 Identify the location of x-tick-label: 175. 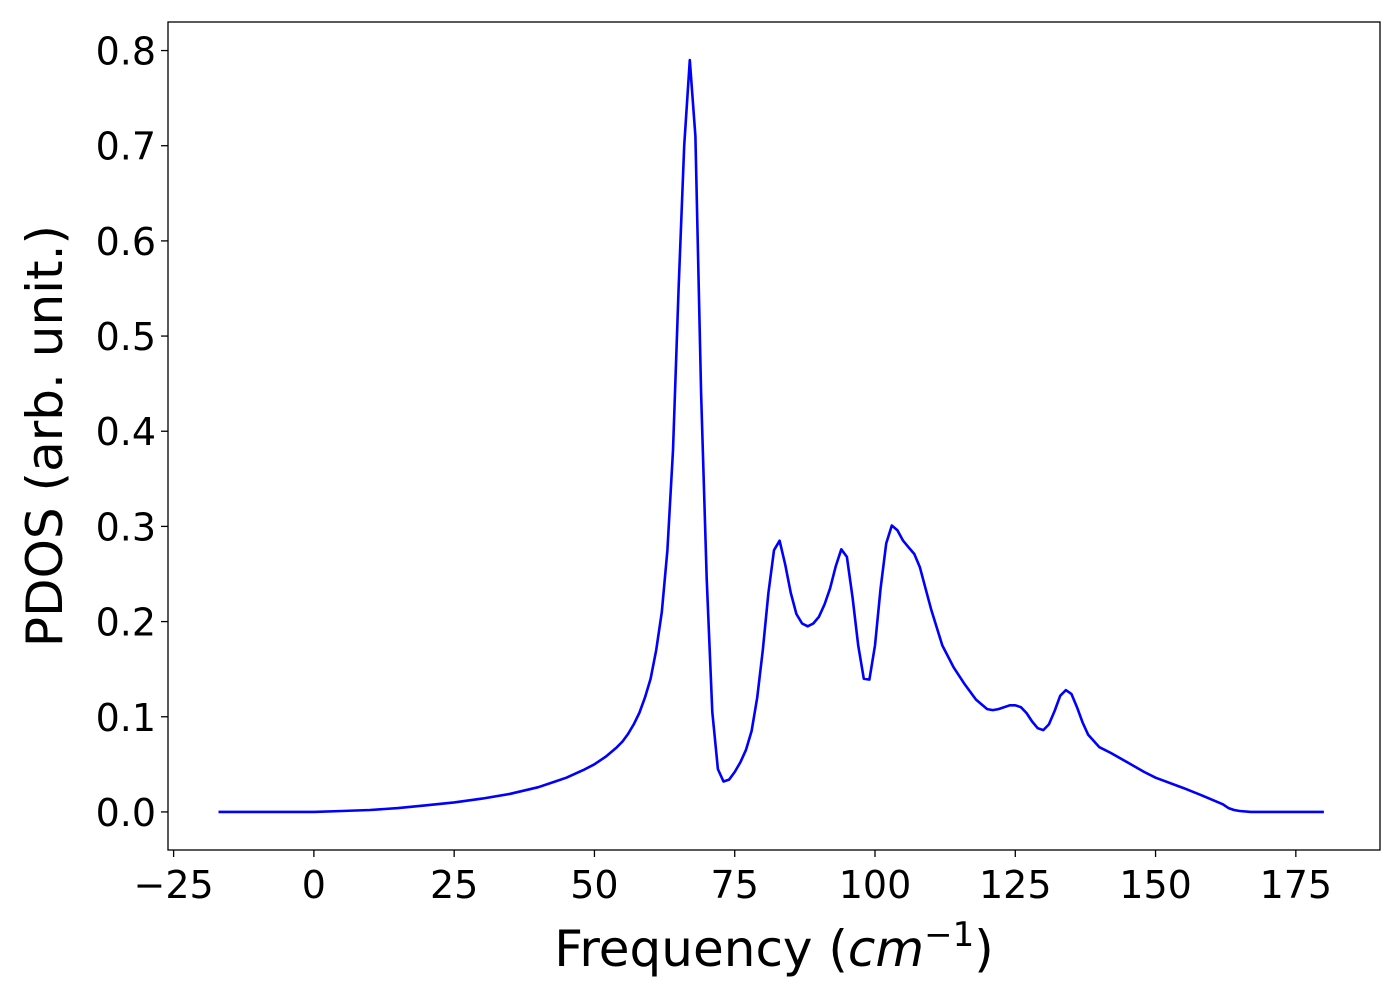
(1296, 885).